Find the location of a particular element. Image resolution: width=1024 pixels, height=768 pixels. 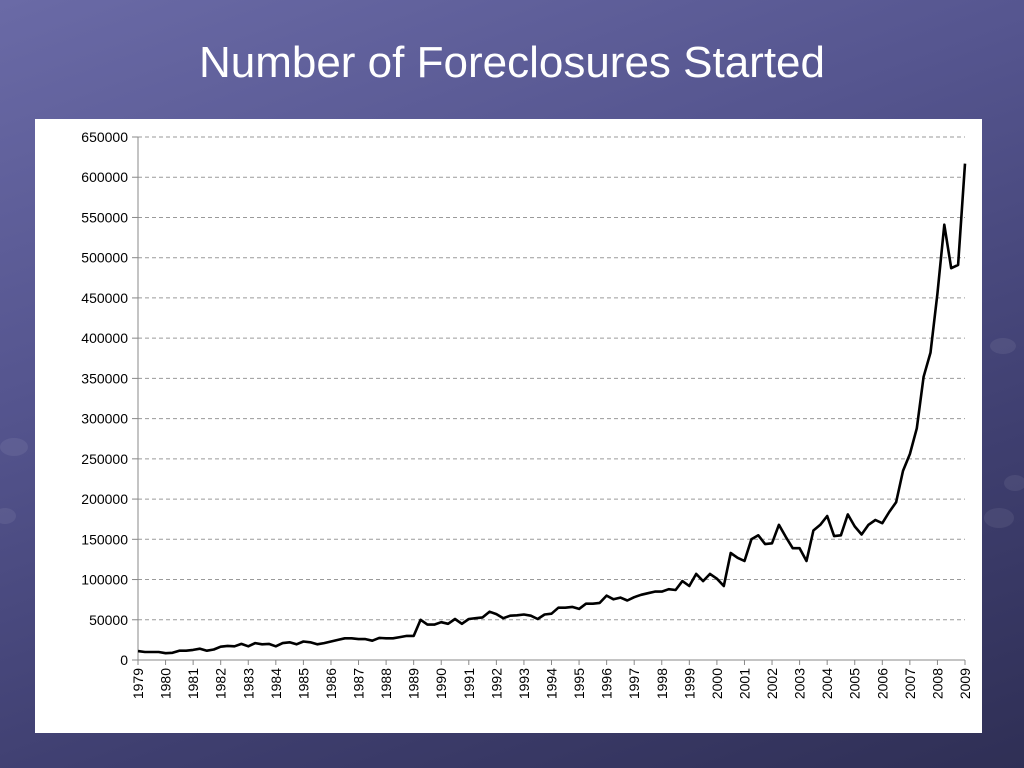

y-tick-label: 0 is located at coordinates (124, 660).